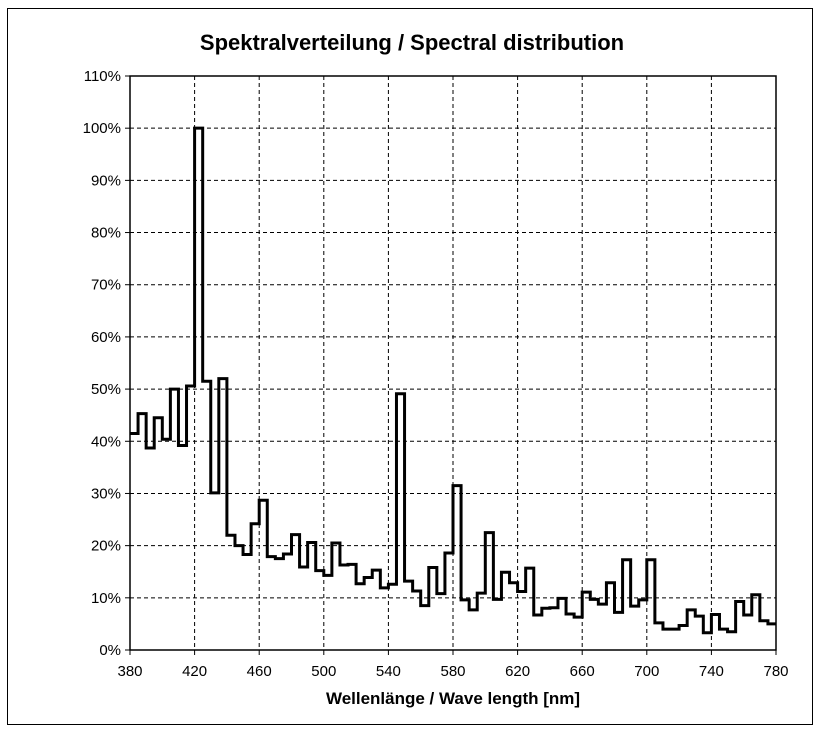 The height and width of the screenshot is (739, 824). I want to click on x-tick-label: 700, so click(646, 671).